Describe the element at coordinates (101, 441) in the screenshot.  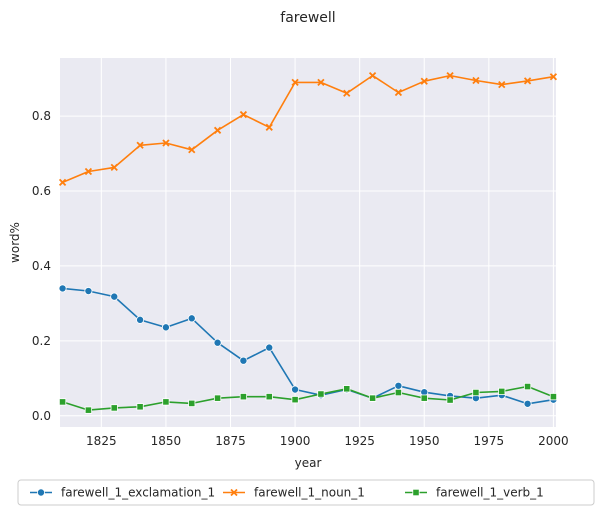
I see `x-tick-label: 1825` at that location.